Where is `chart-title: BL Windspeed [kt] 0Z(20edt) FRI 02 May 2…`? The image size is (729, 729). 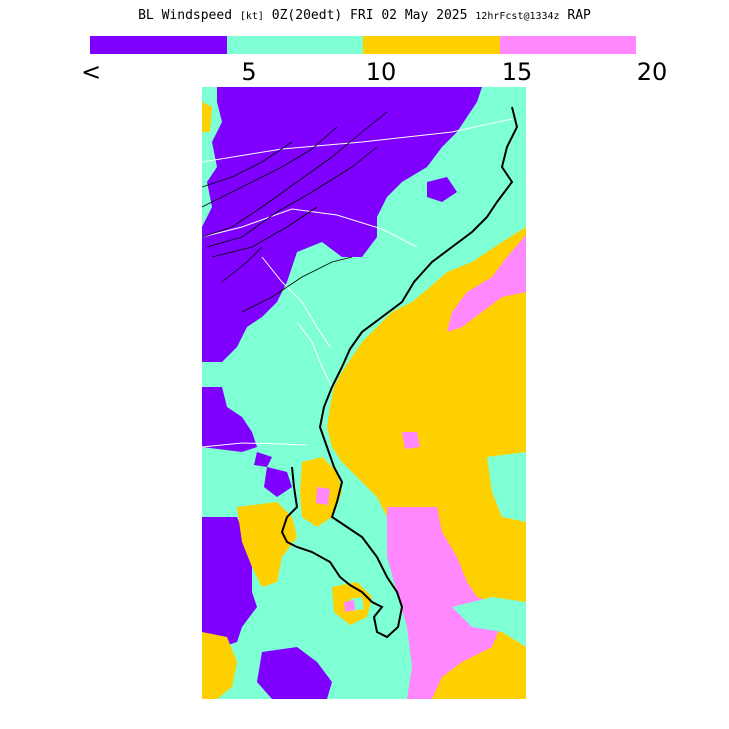
chart-title: BL Windspeed [kt] 0Z(20edt) FRI 02 May 2… is located at coordinates (364, 15).